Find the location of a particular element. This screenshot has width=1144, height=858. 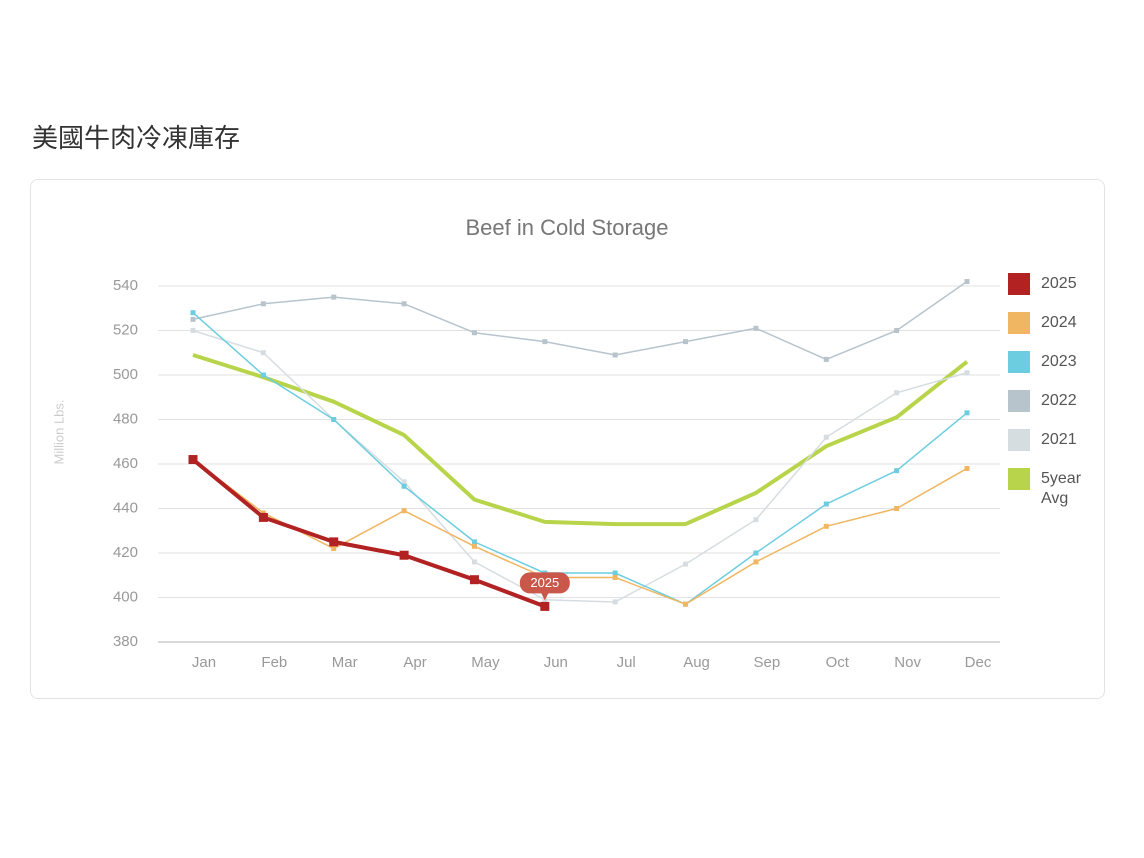

tooltip-label: 2025 is located at coordinates (544, 582).